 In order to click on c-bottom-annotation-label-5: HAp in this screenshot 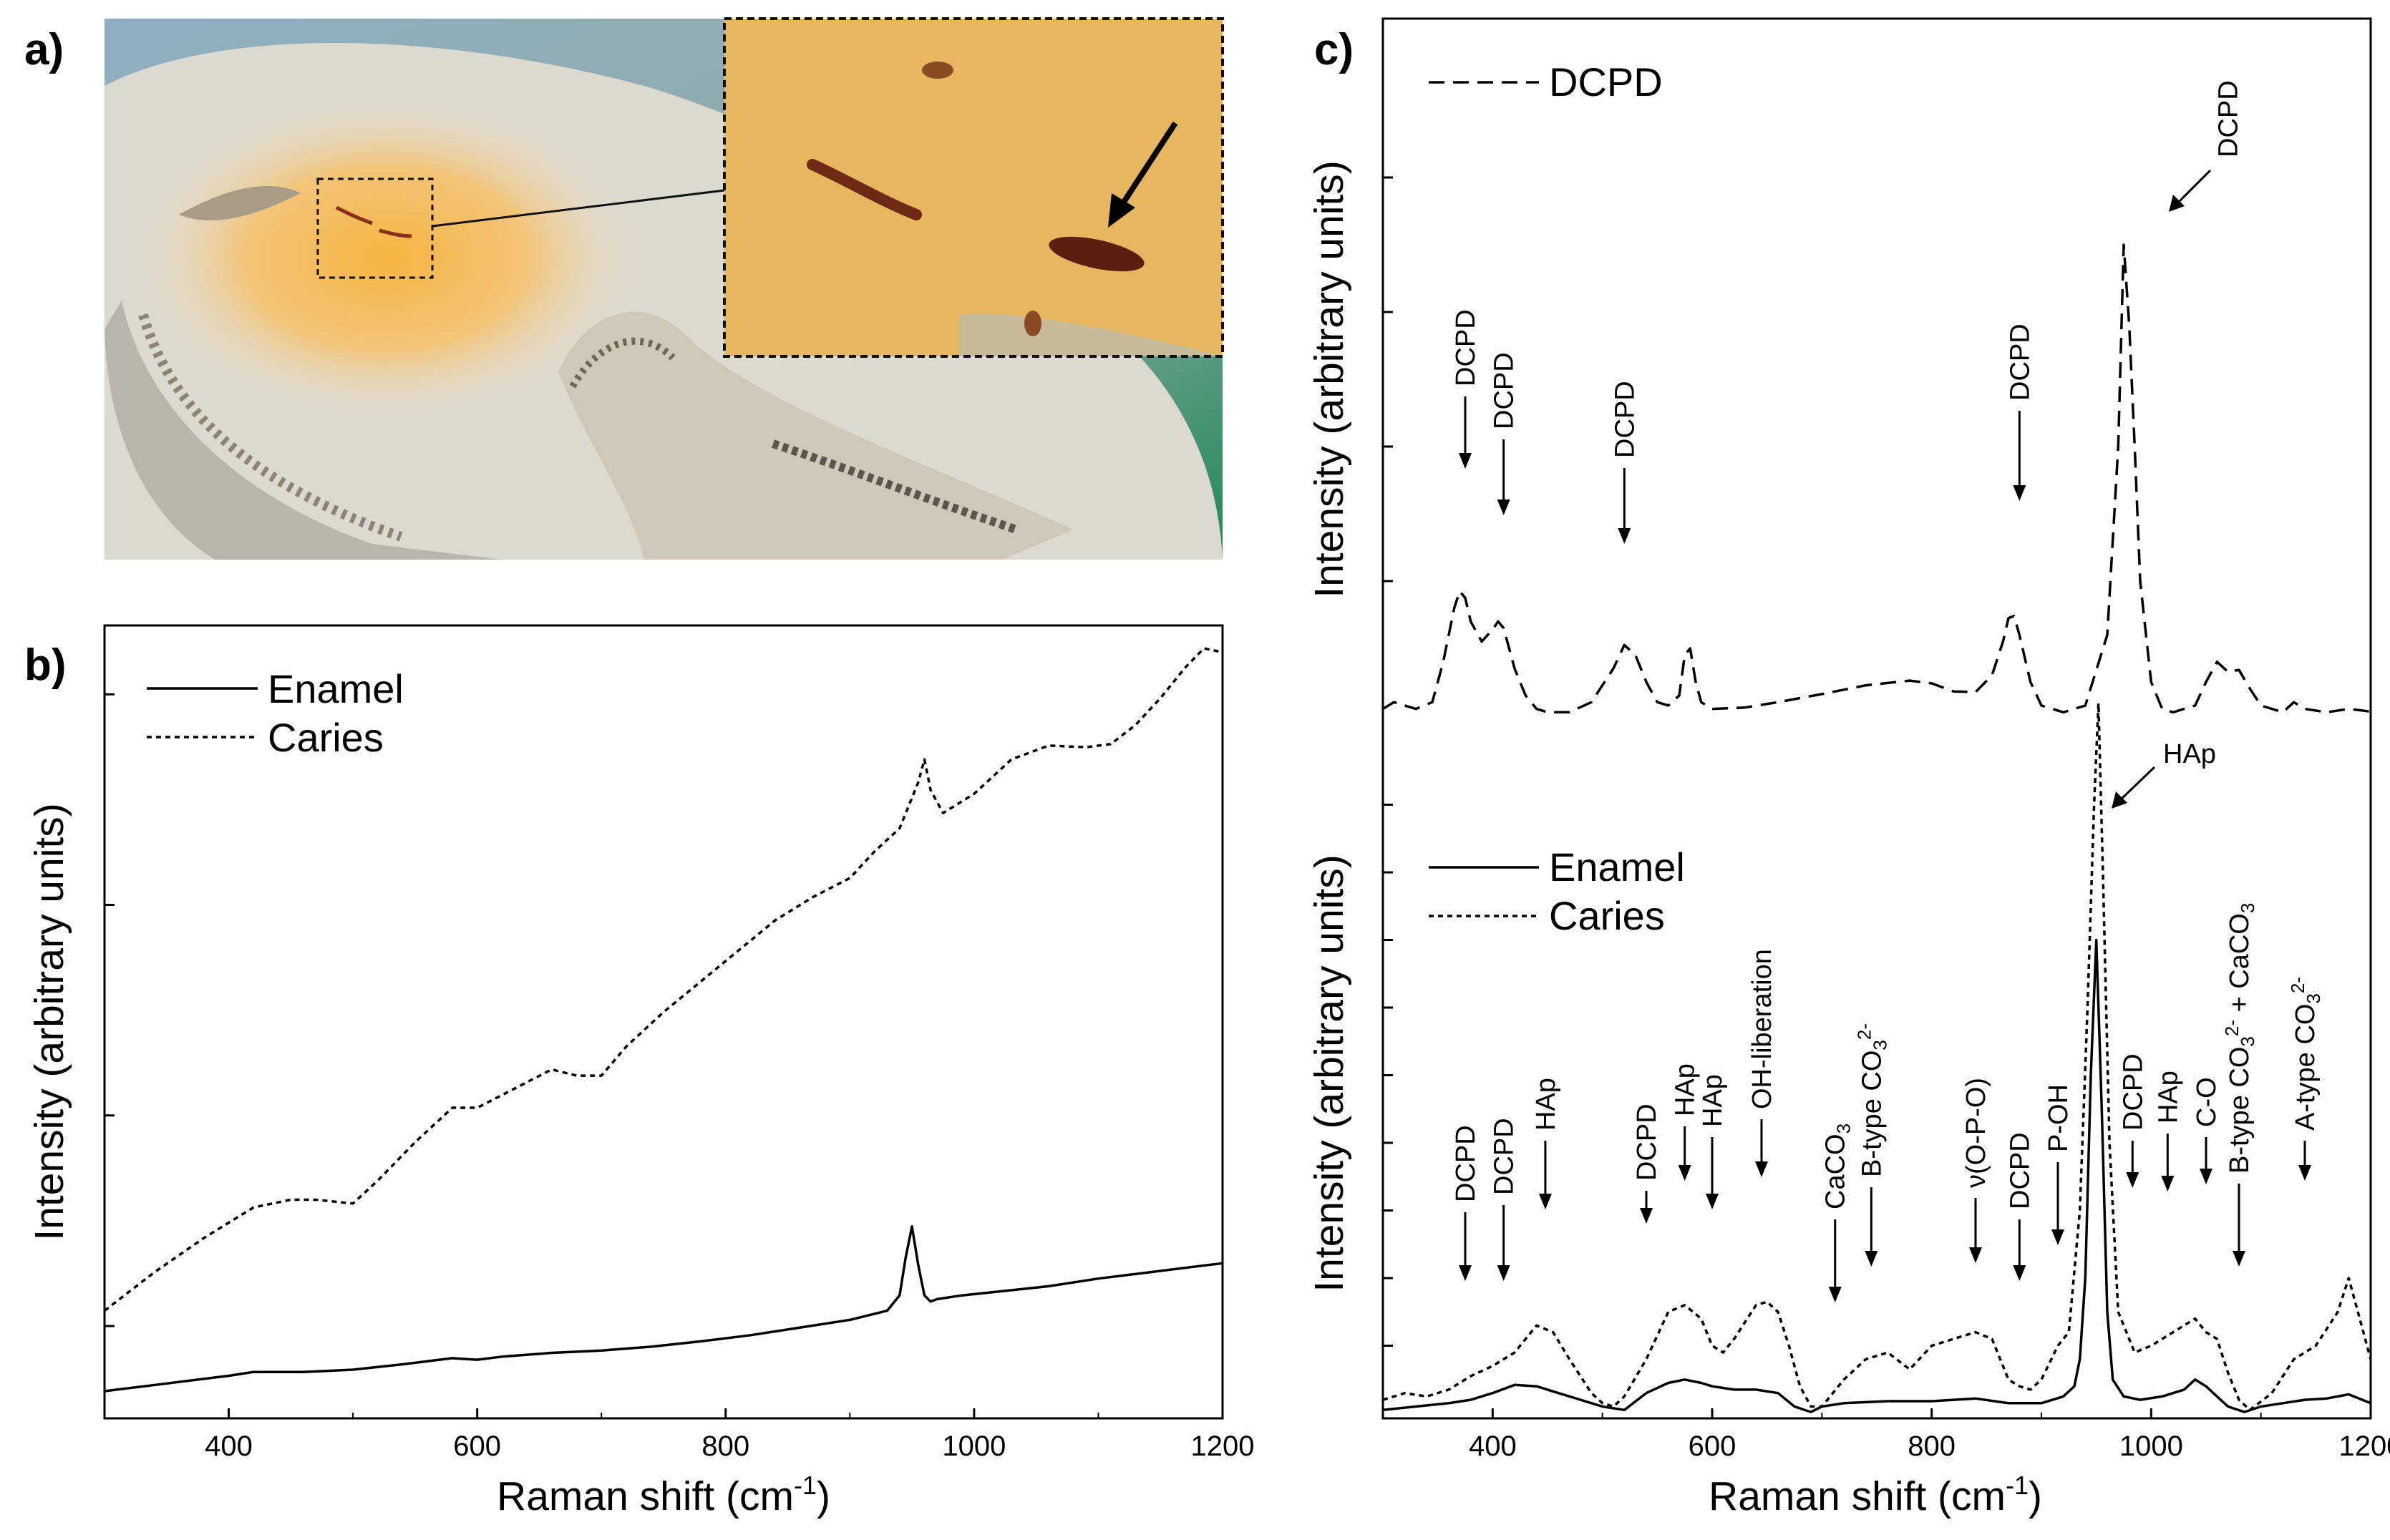, I will do `click(1713, 1100)`.